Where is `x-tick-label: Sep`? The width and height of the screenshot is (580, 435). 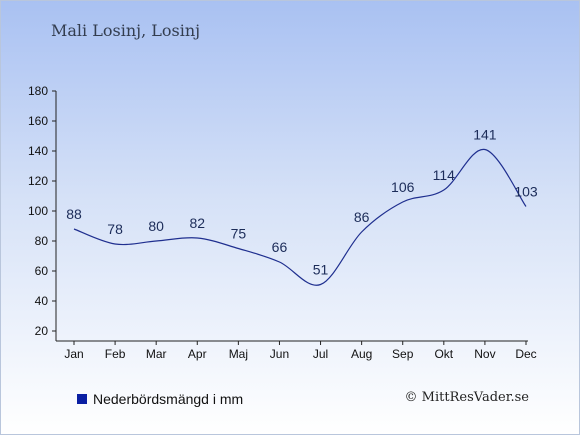 x-tick-label: Sep is located at coordinates (403, 354).